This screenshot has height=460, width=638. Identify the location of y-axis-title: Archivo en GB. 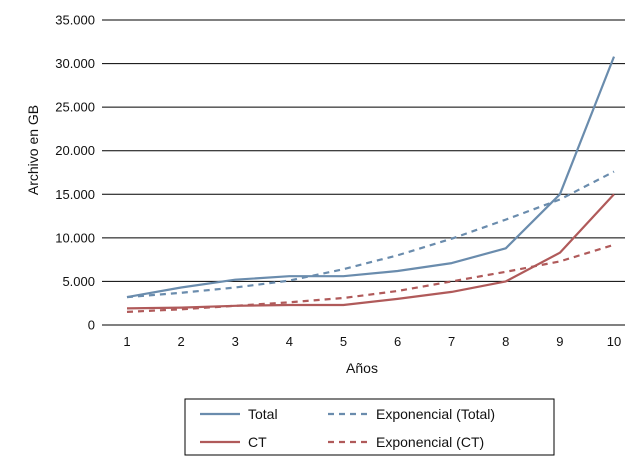
(33, 150).